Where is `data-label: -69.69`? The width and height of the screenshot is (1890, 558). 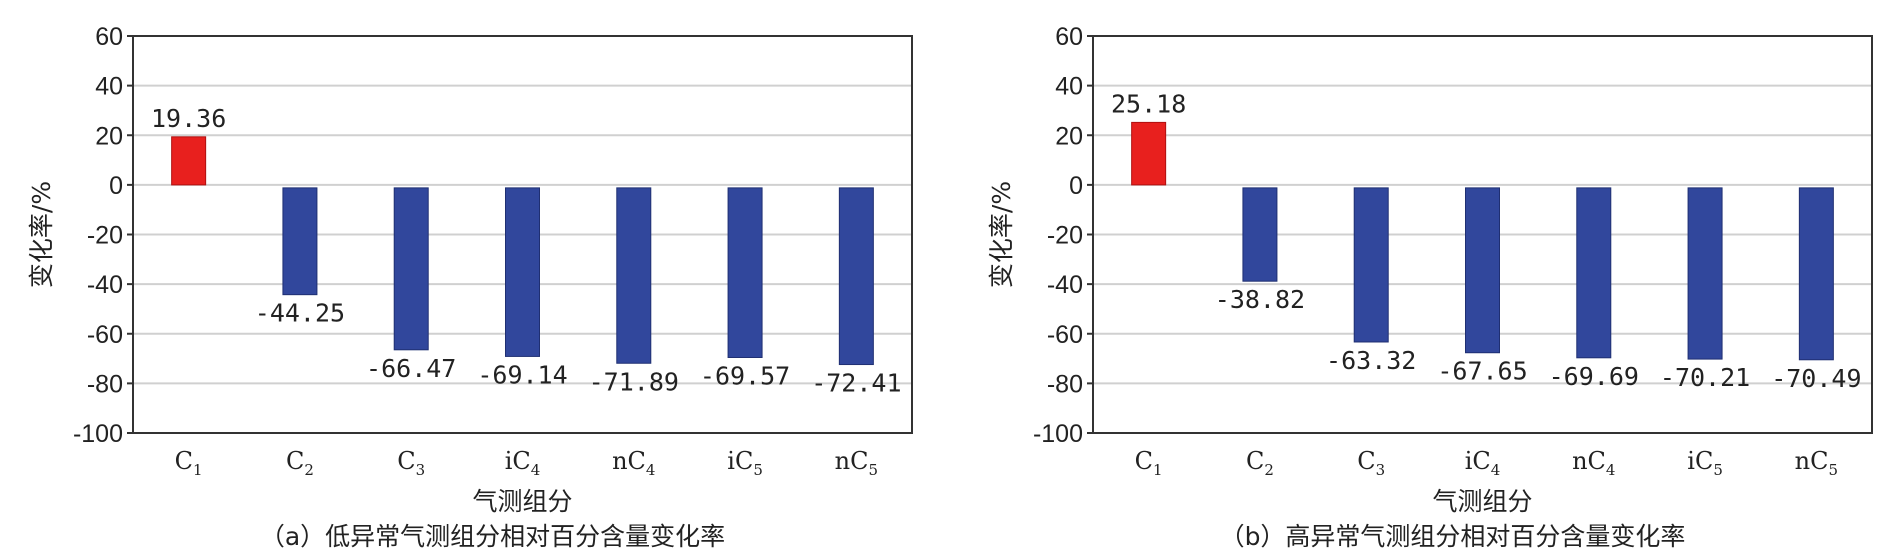
data-label: -69.69 is located at coordinates (1594, 376).